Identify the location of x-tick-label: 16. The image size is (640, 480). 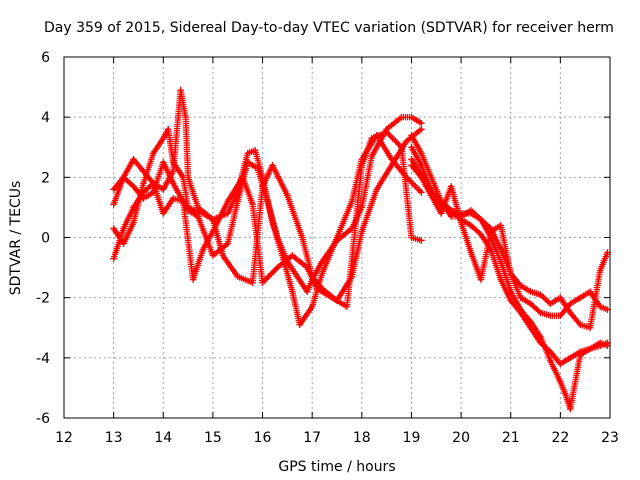
(263, 438).